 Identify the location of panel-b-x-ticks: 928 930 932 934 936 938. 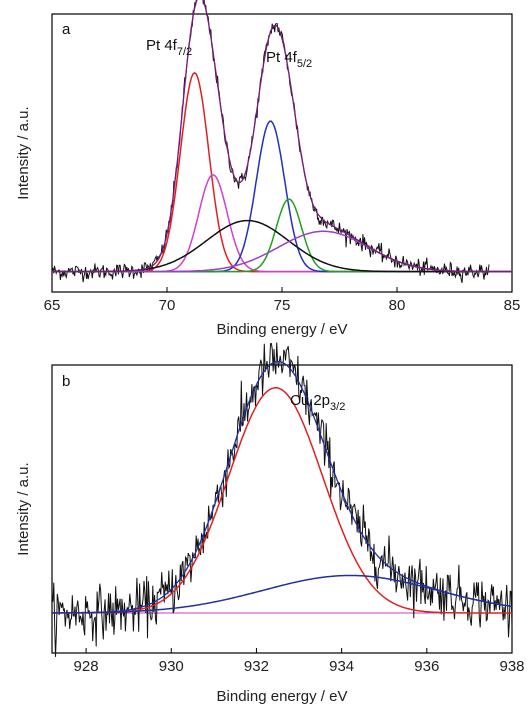
(299, 661).